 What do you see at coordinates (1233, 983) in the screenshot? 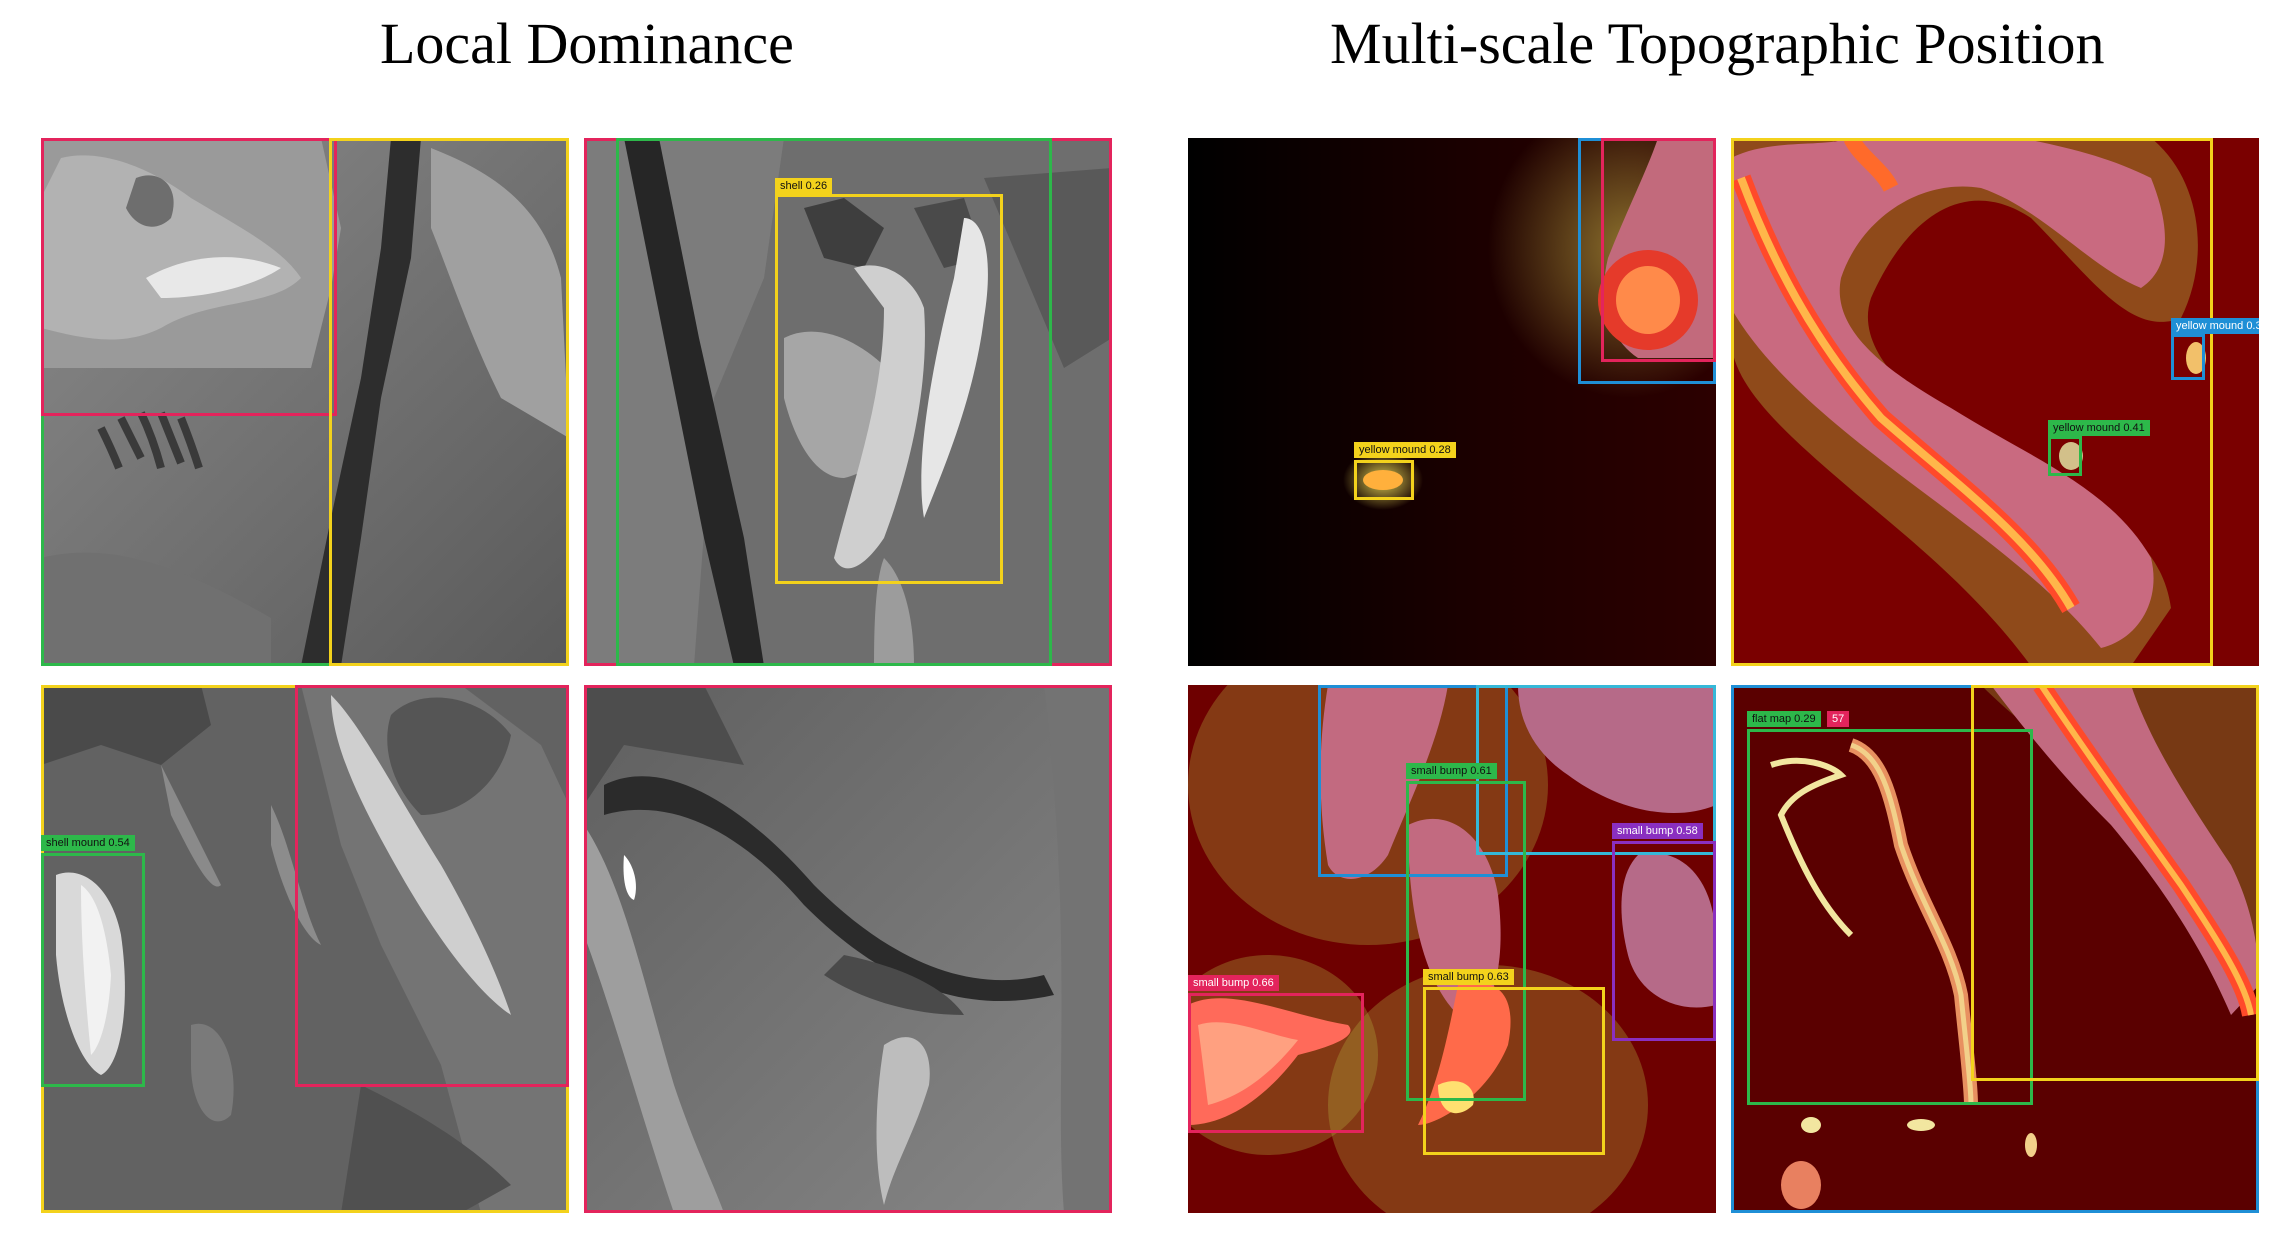
I see `detection-label: small bump 0.66` at bounding box center [1233, 983].